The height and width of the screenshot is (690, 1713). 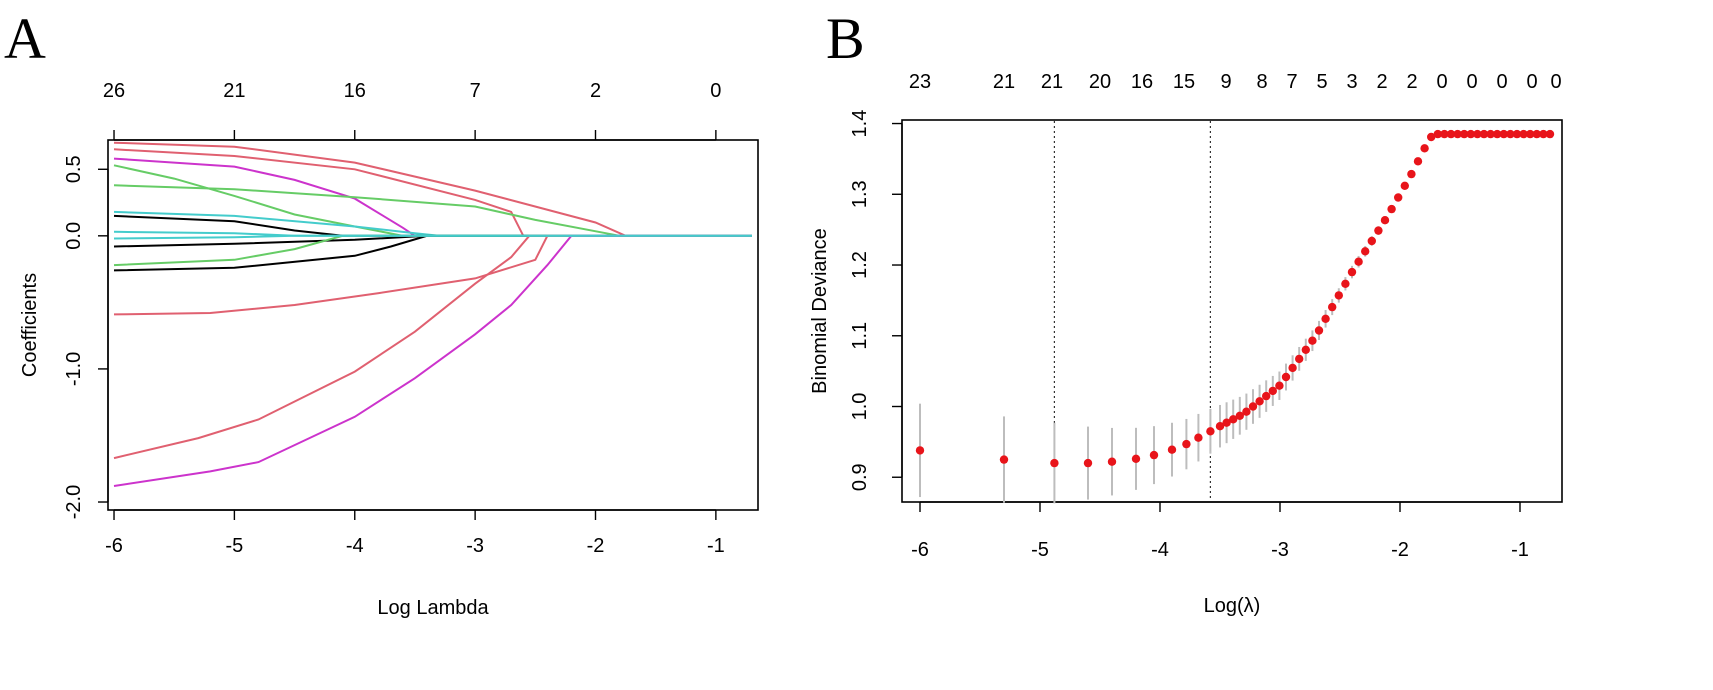 I want to click on top-count-label: 5, so click(x=1321, y=82).